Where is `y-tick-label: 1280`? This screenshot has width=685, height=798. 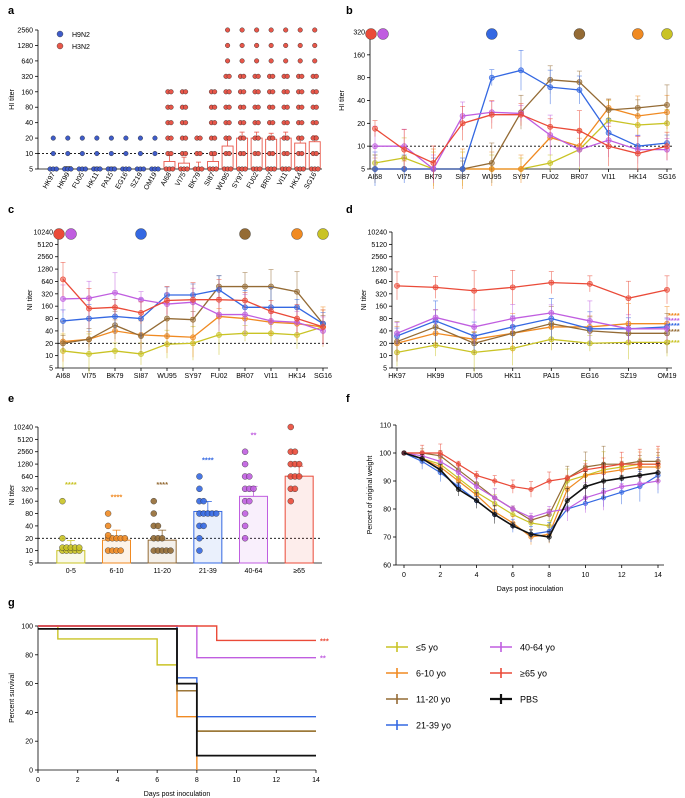
y-tick-label: 1280 is located at coordinates (25, 465).